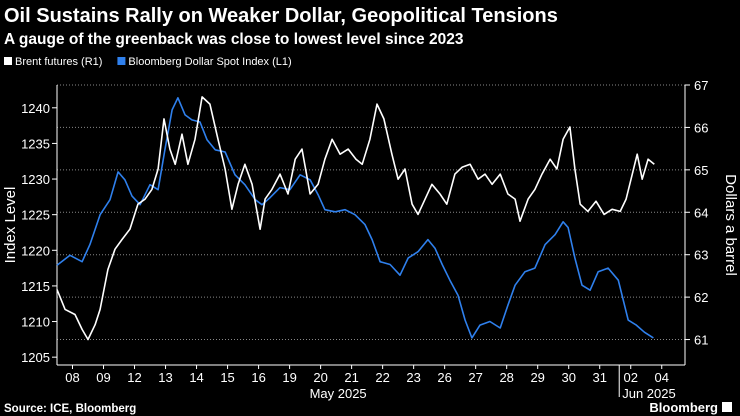 The height and width of the screenshot is (416, 740). What do you see at coordinates (35, 250) in the screenshot?
I see `y-tick-label: 1220` at bounding box center [35, 250].